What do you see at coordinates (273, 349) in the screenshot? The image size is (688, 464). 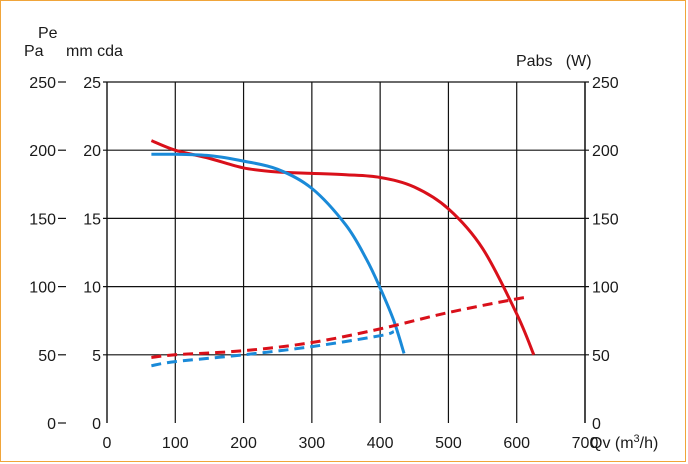 I see `series-blue-dashed-line` at bounding box center [273, 349].